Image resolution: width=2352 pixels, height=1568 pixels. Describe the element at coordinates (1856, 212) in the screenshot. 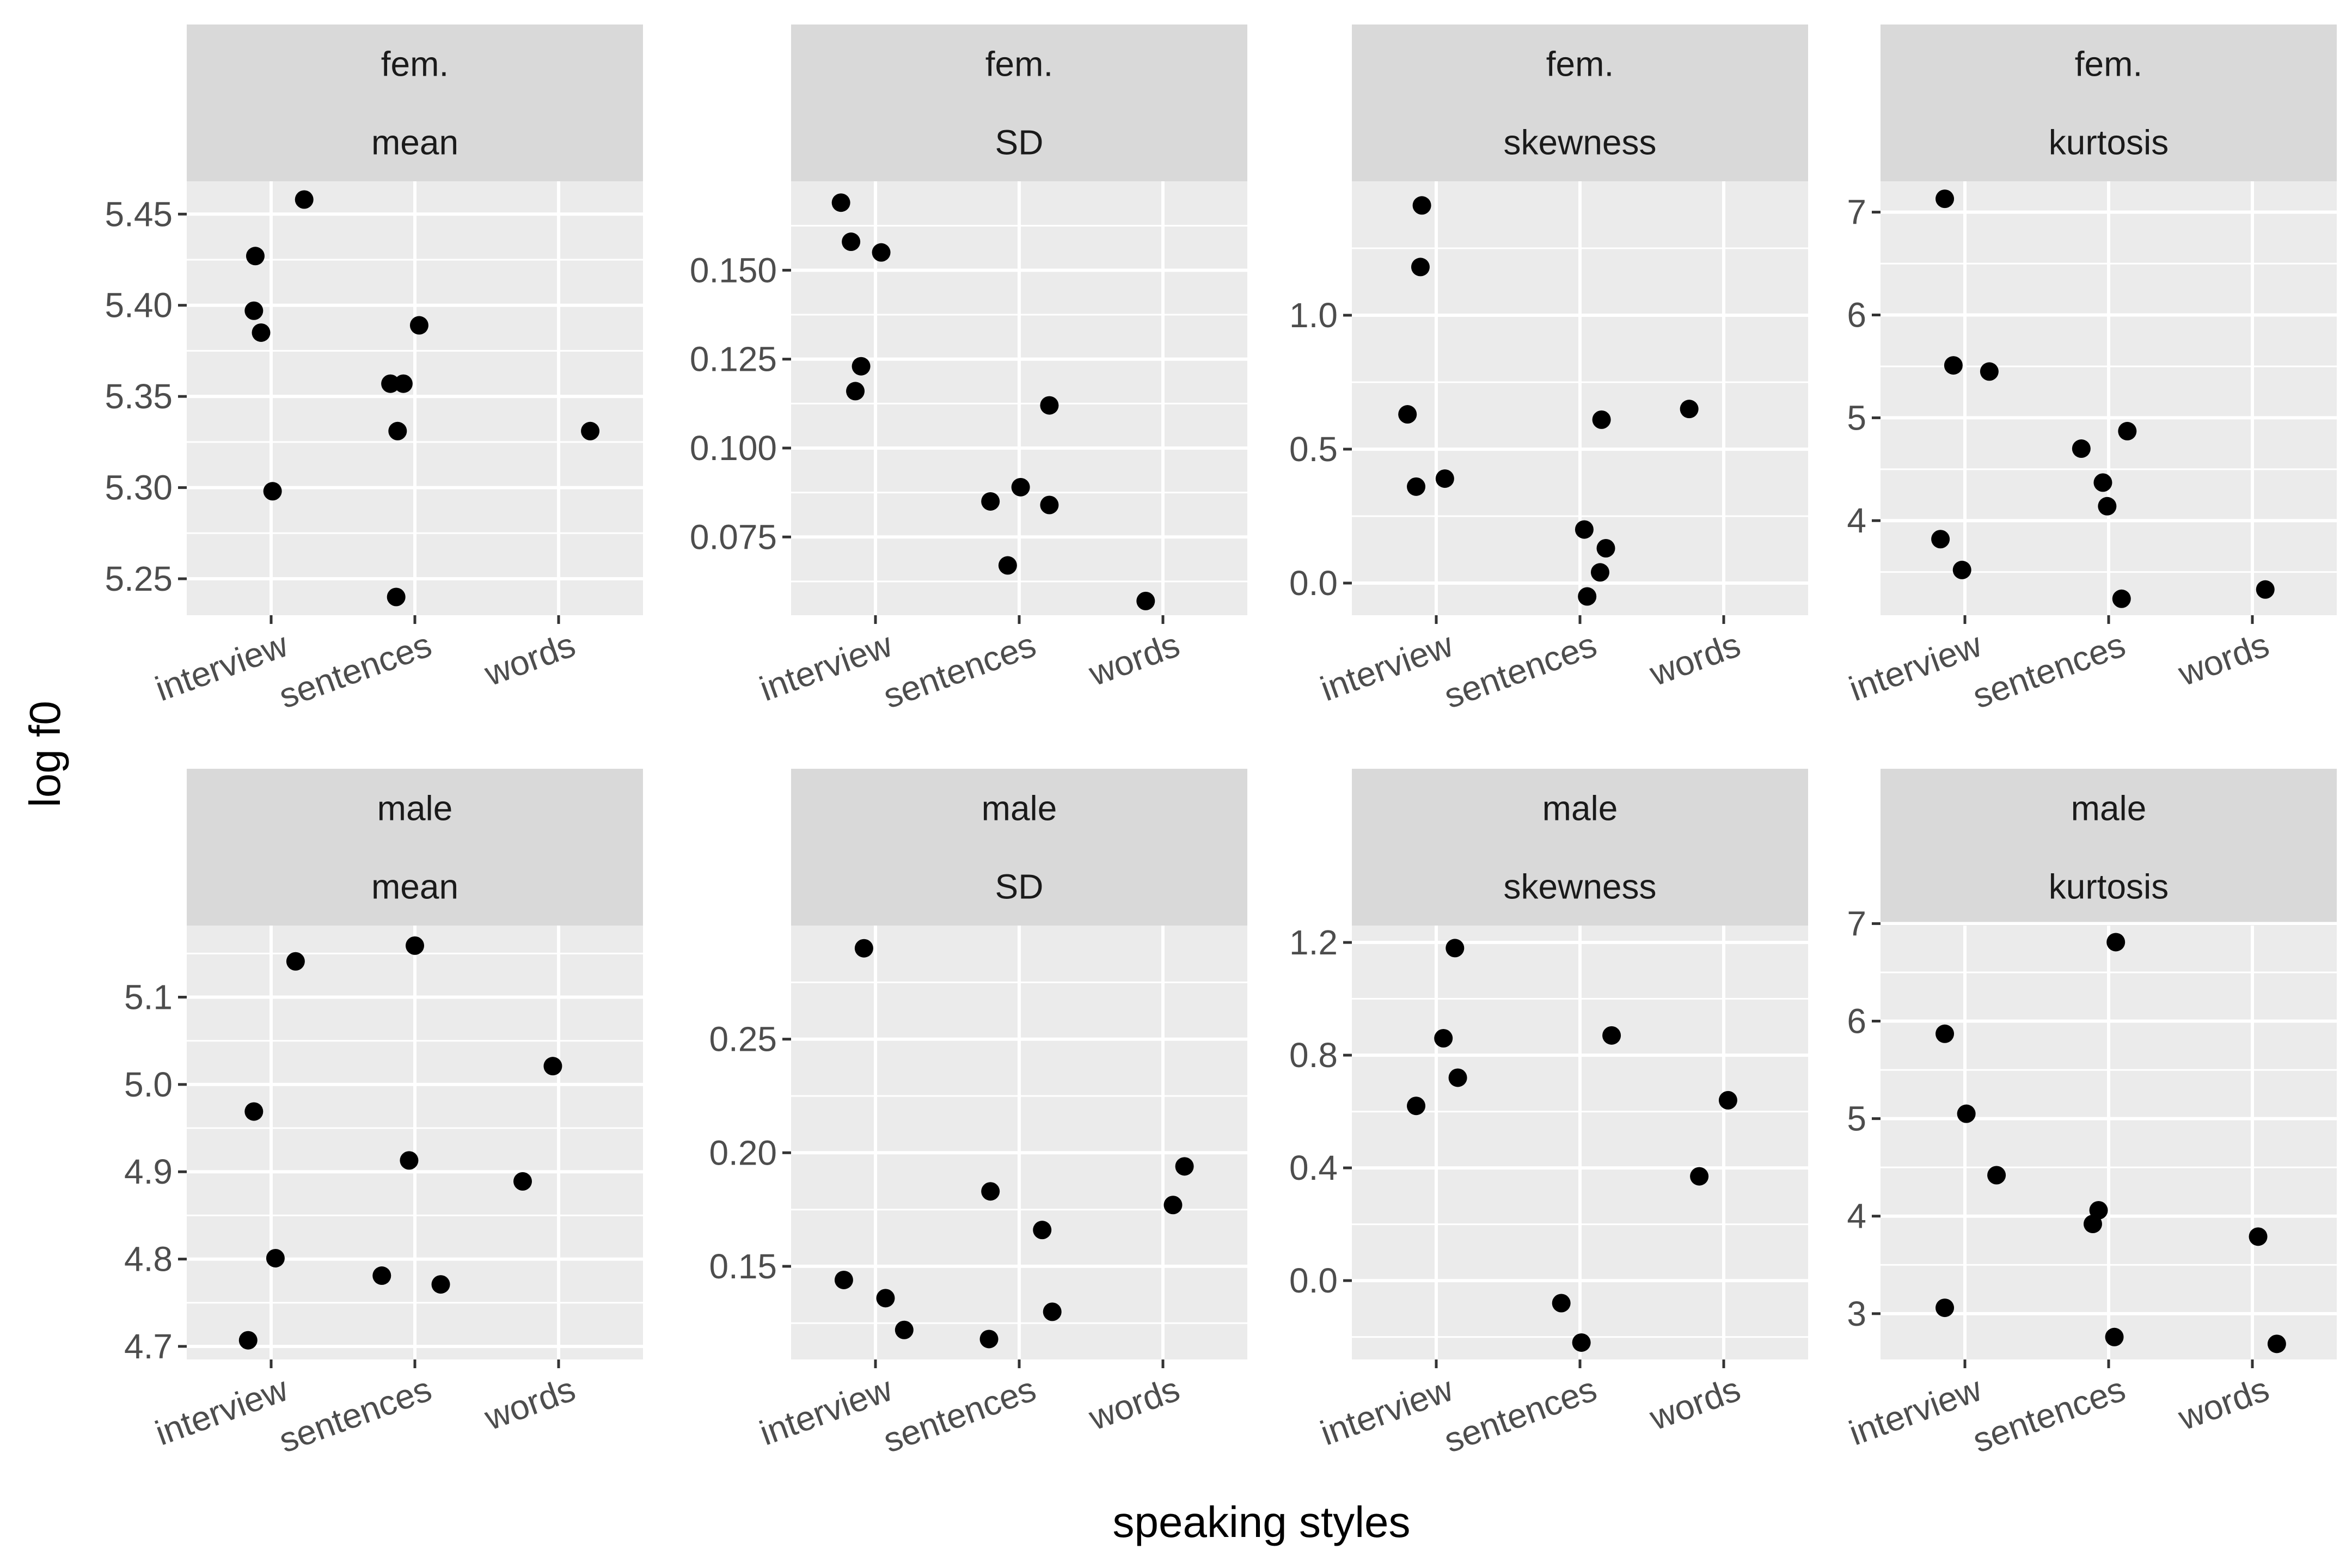

I see `y-tick-label: 7` at that location.